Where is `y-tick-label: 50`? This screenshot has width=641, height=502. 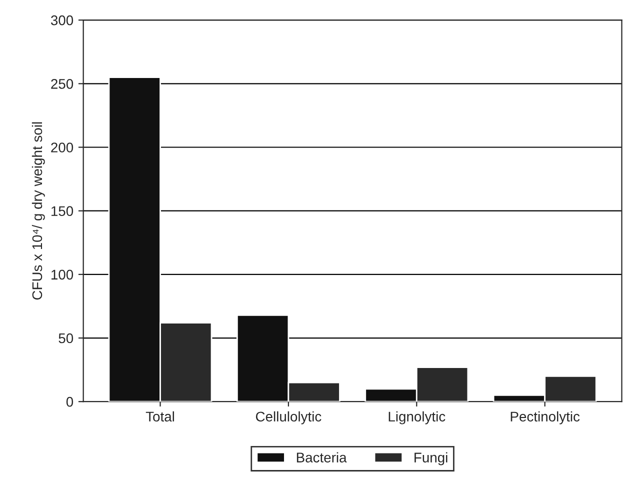 y-tick-label: 50 is located at coordinates (66, 338).